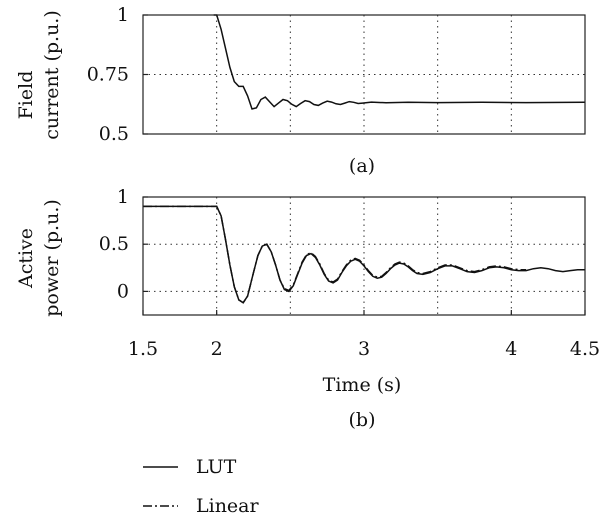 The height and width of the screenshot is (523, 600). I want to click on field-current-ytick-label-0: 0.5, so click(114, 134).